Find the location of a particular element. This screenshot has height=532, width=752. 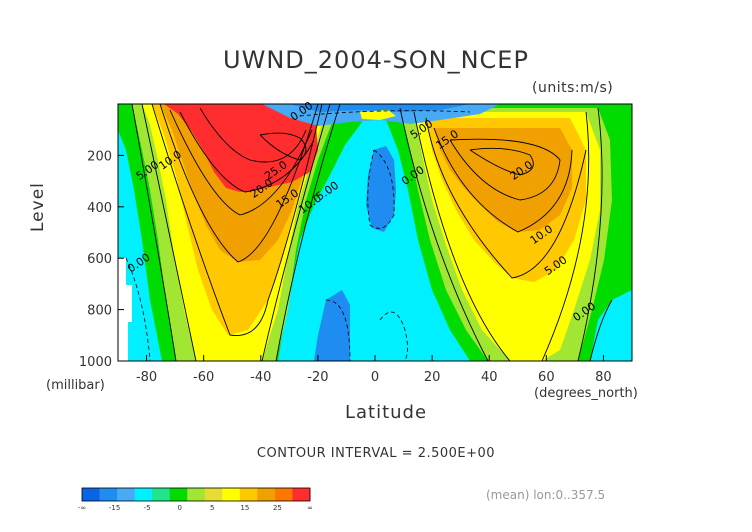

y-axis-unit: (millibar) is located at coordinates (75, 385).